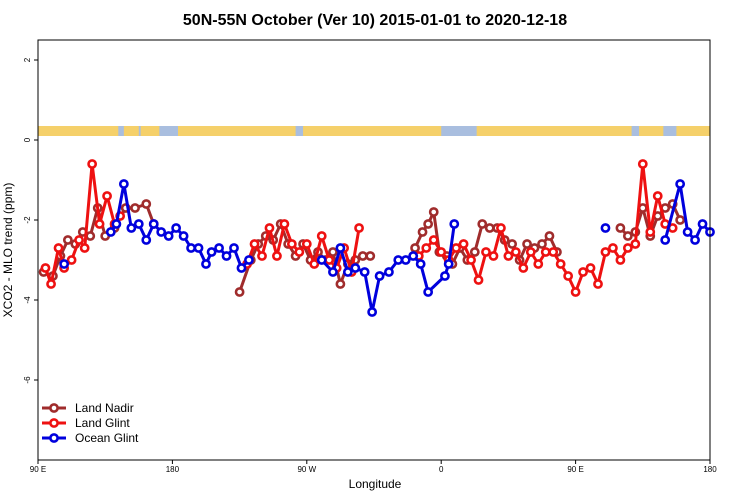  What do you see at coordinates (90, 438) in the screenshot?
I see `legend-item: Ocean Glint` at bounding box center [90, 438].